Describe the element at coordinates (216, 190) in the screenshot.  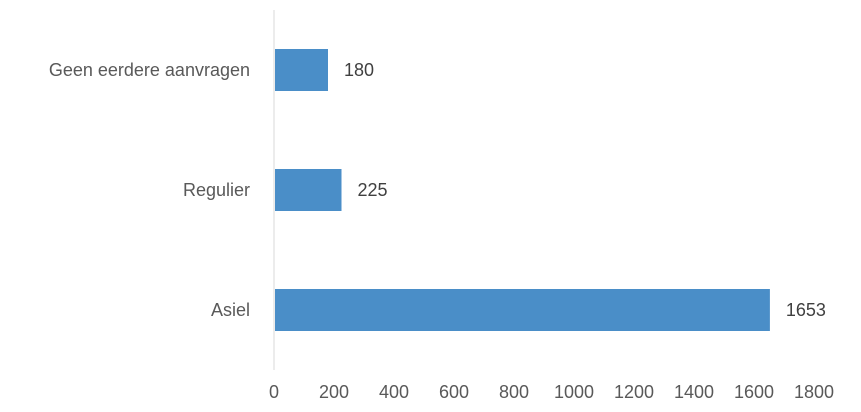
I see `category-label: Regulier` at that location.